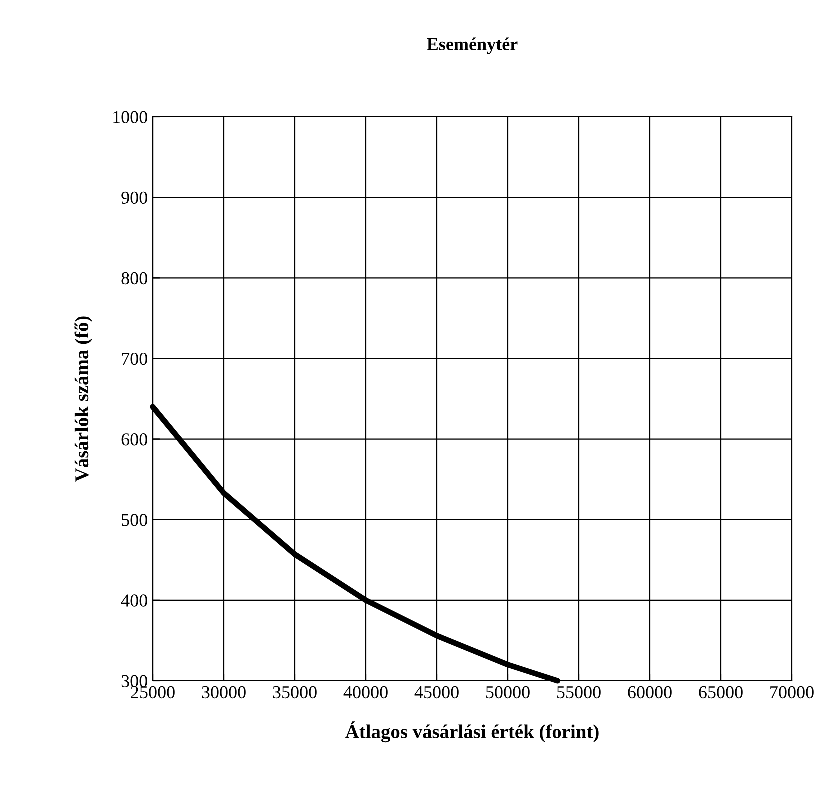 The height and width of the screenshot is (787, 830). Describe the element at coordinates (135, 278) in the screenshot. I see `y-tick-label: 800` at that location.